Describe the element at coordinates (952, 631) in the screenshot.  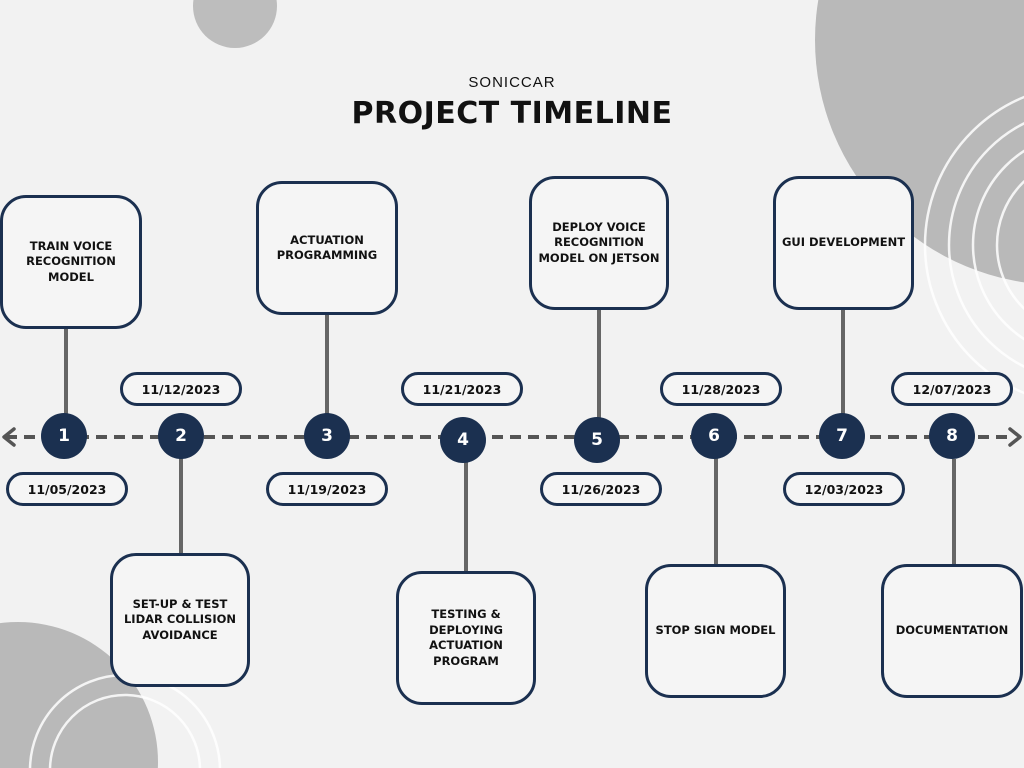
I see `task-card-8: DOCUMENTATION` at that location.